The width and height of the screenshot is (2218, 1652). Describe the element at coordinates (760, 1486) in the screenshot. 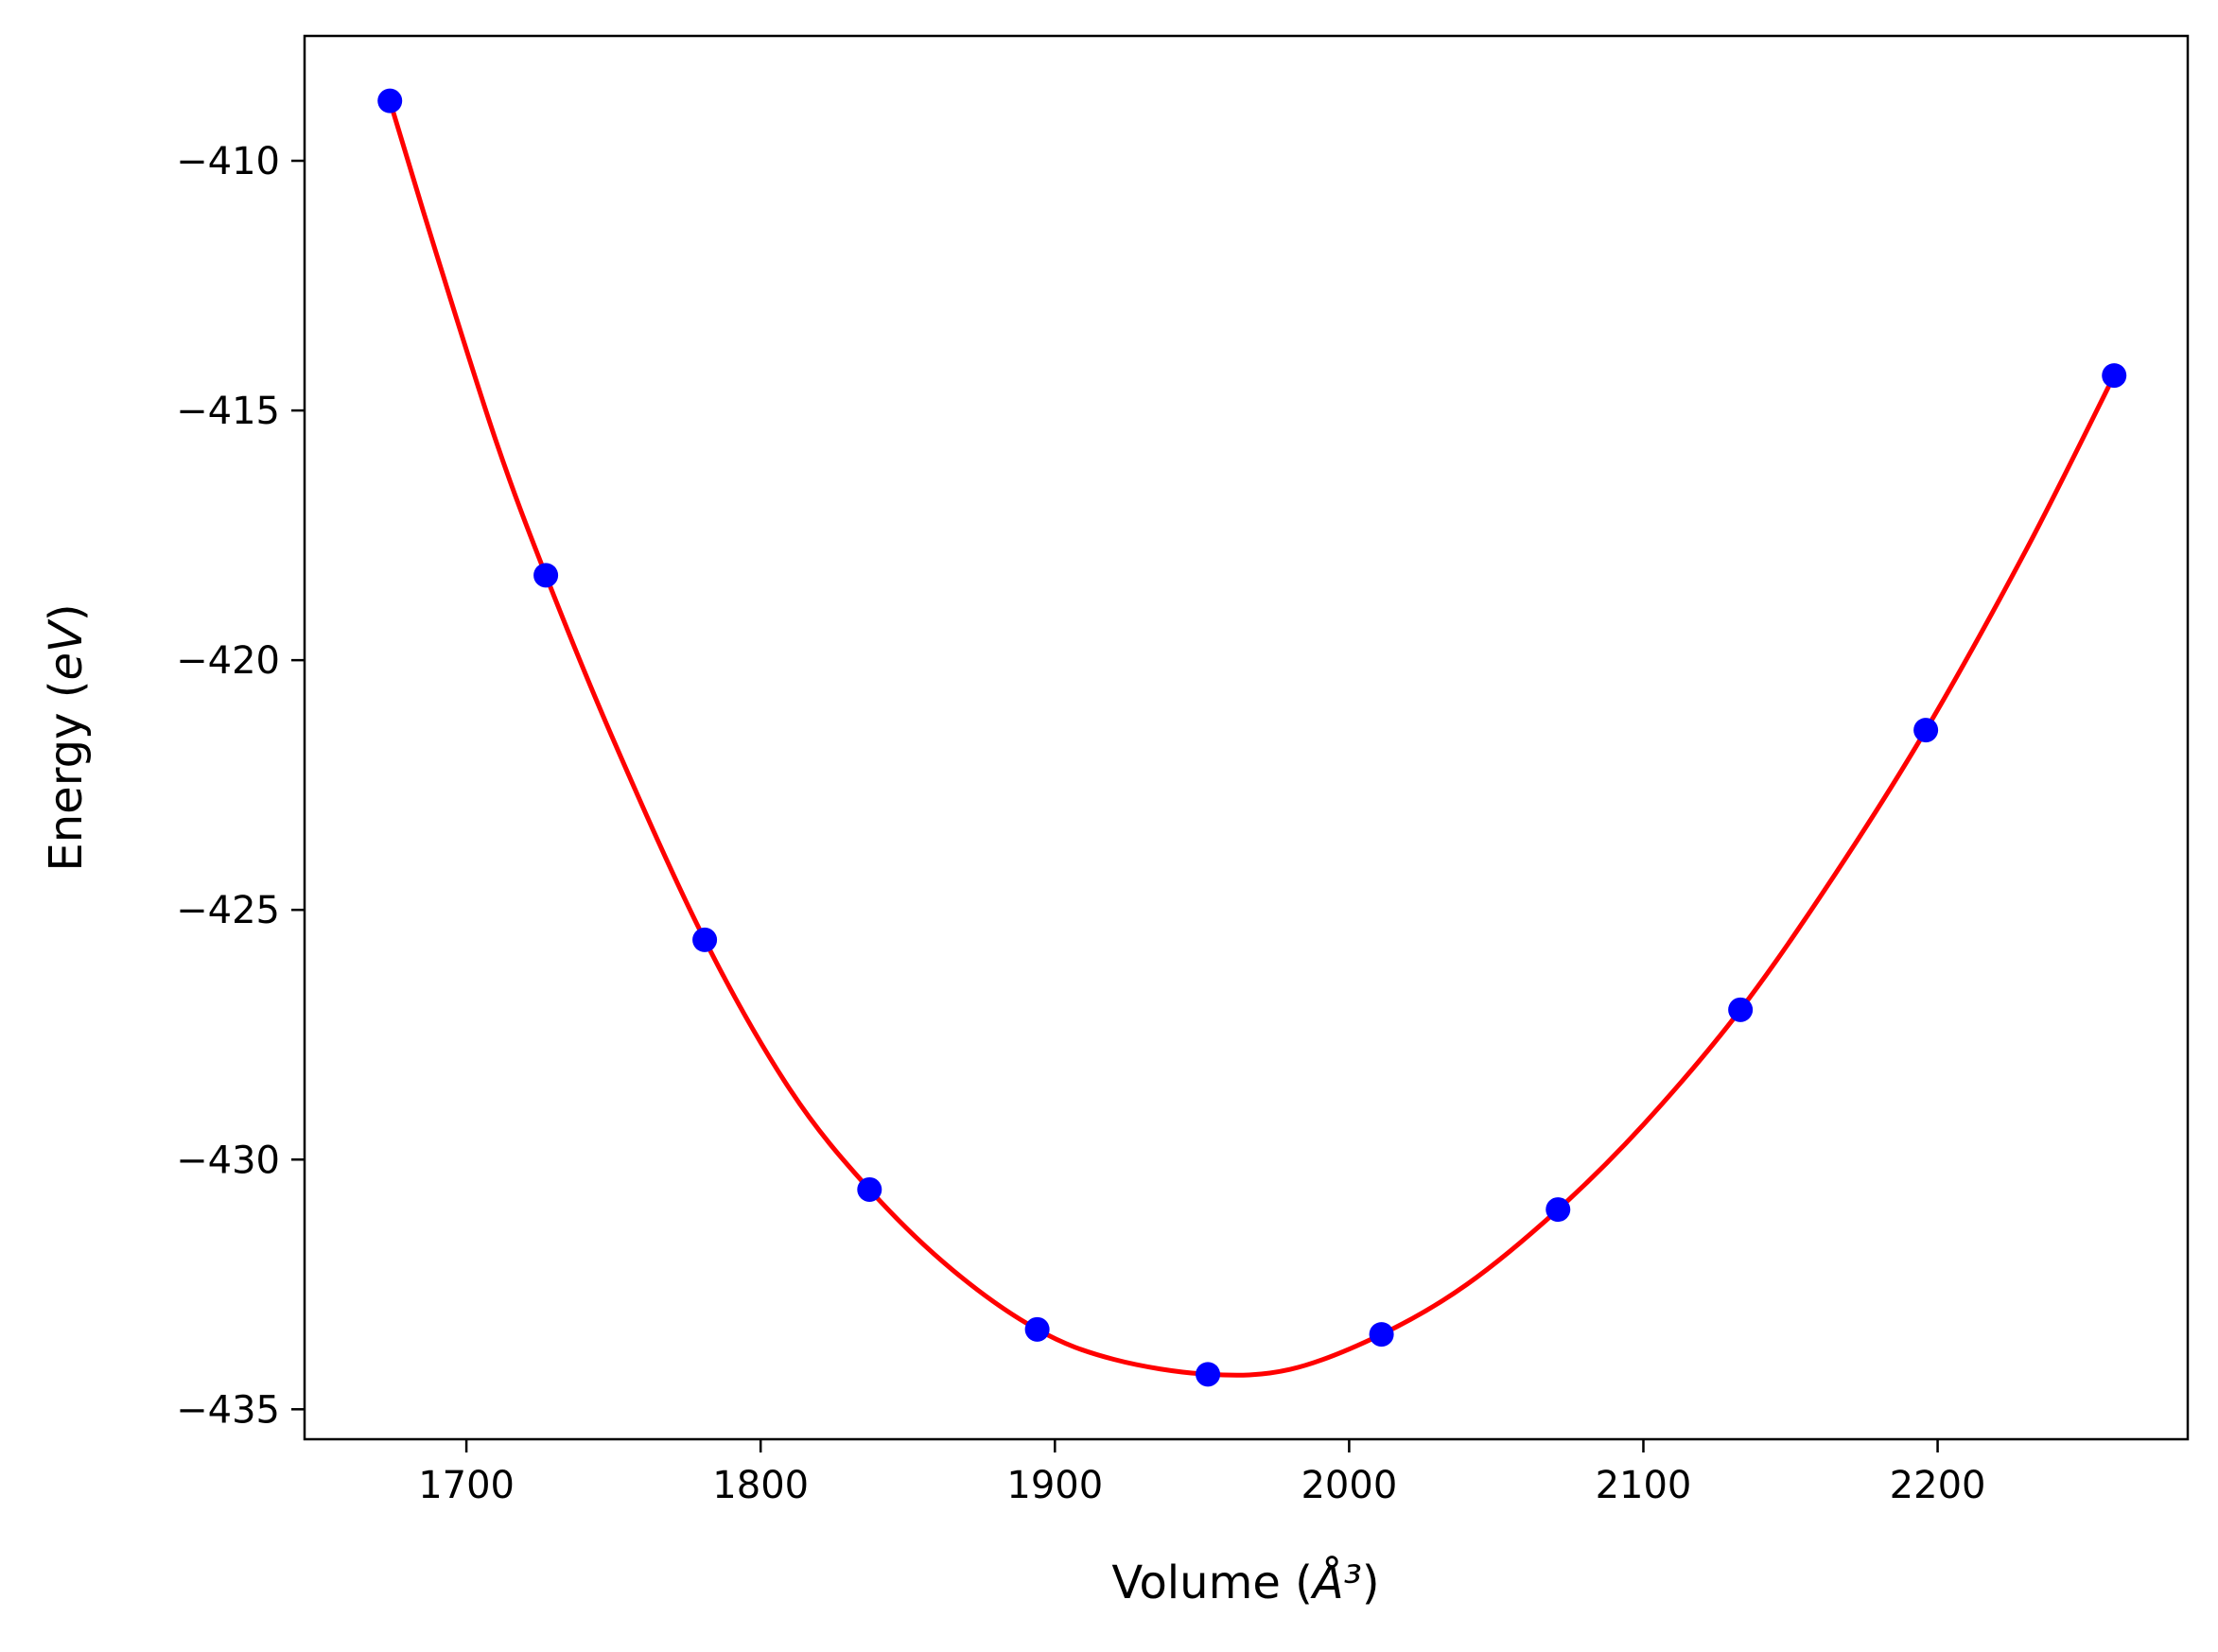

I see `x-tick-label: 1800` at that location.